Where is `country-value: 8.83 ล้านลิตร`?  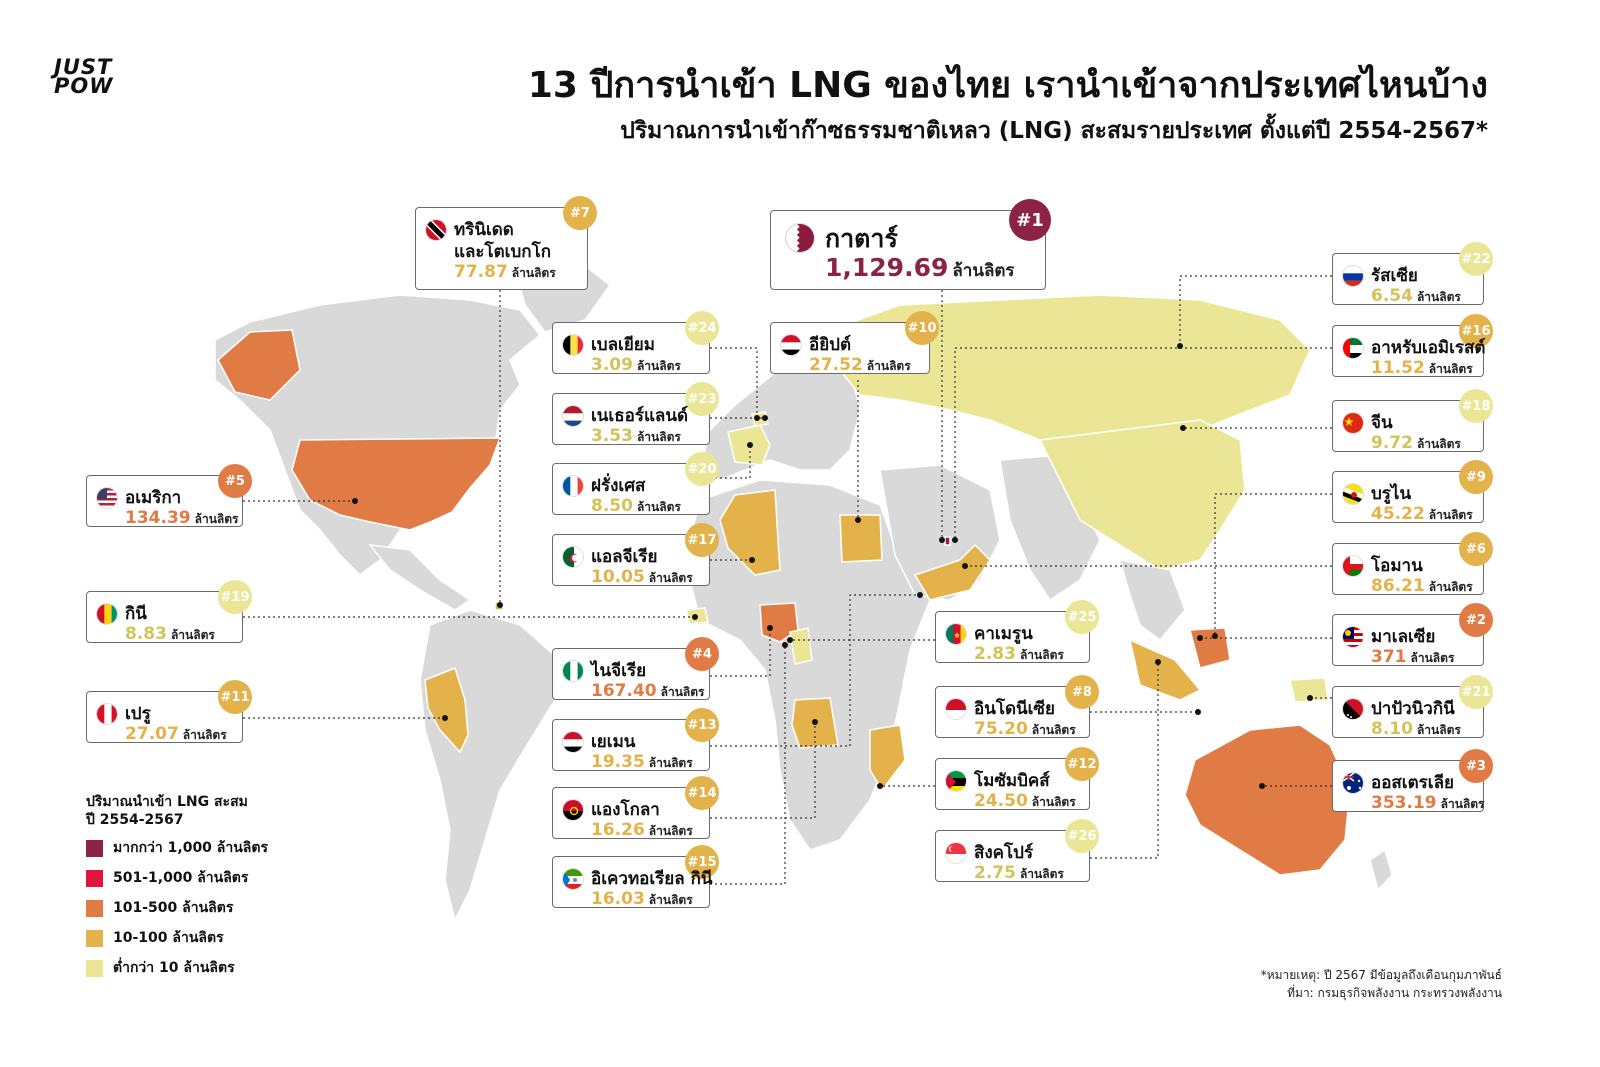
country-value: 8.83 ล้านลิตร is located at coordinates (170, 634).